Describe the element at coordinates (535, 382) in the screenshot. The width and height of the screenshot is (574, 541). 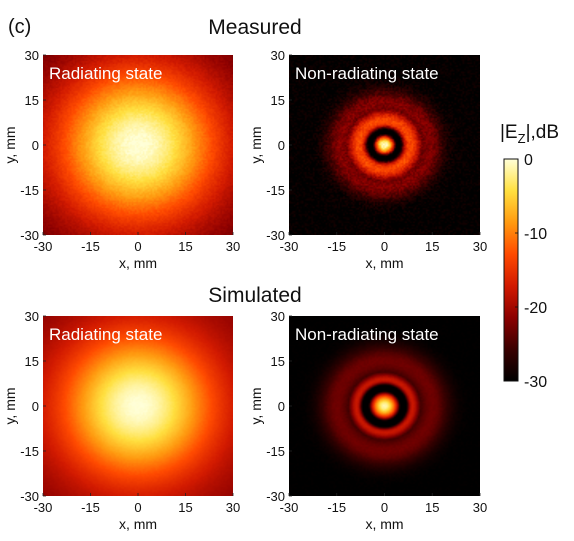
I see `colorbar-tick-label: -30` at that location.